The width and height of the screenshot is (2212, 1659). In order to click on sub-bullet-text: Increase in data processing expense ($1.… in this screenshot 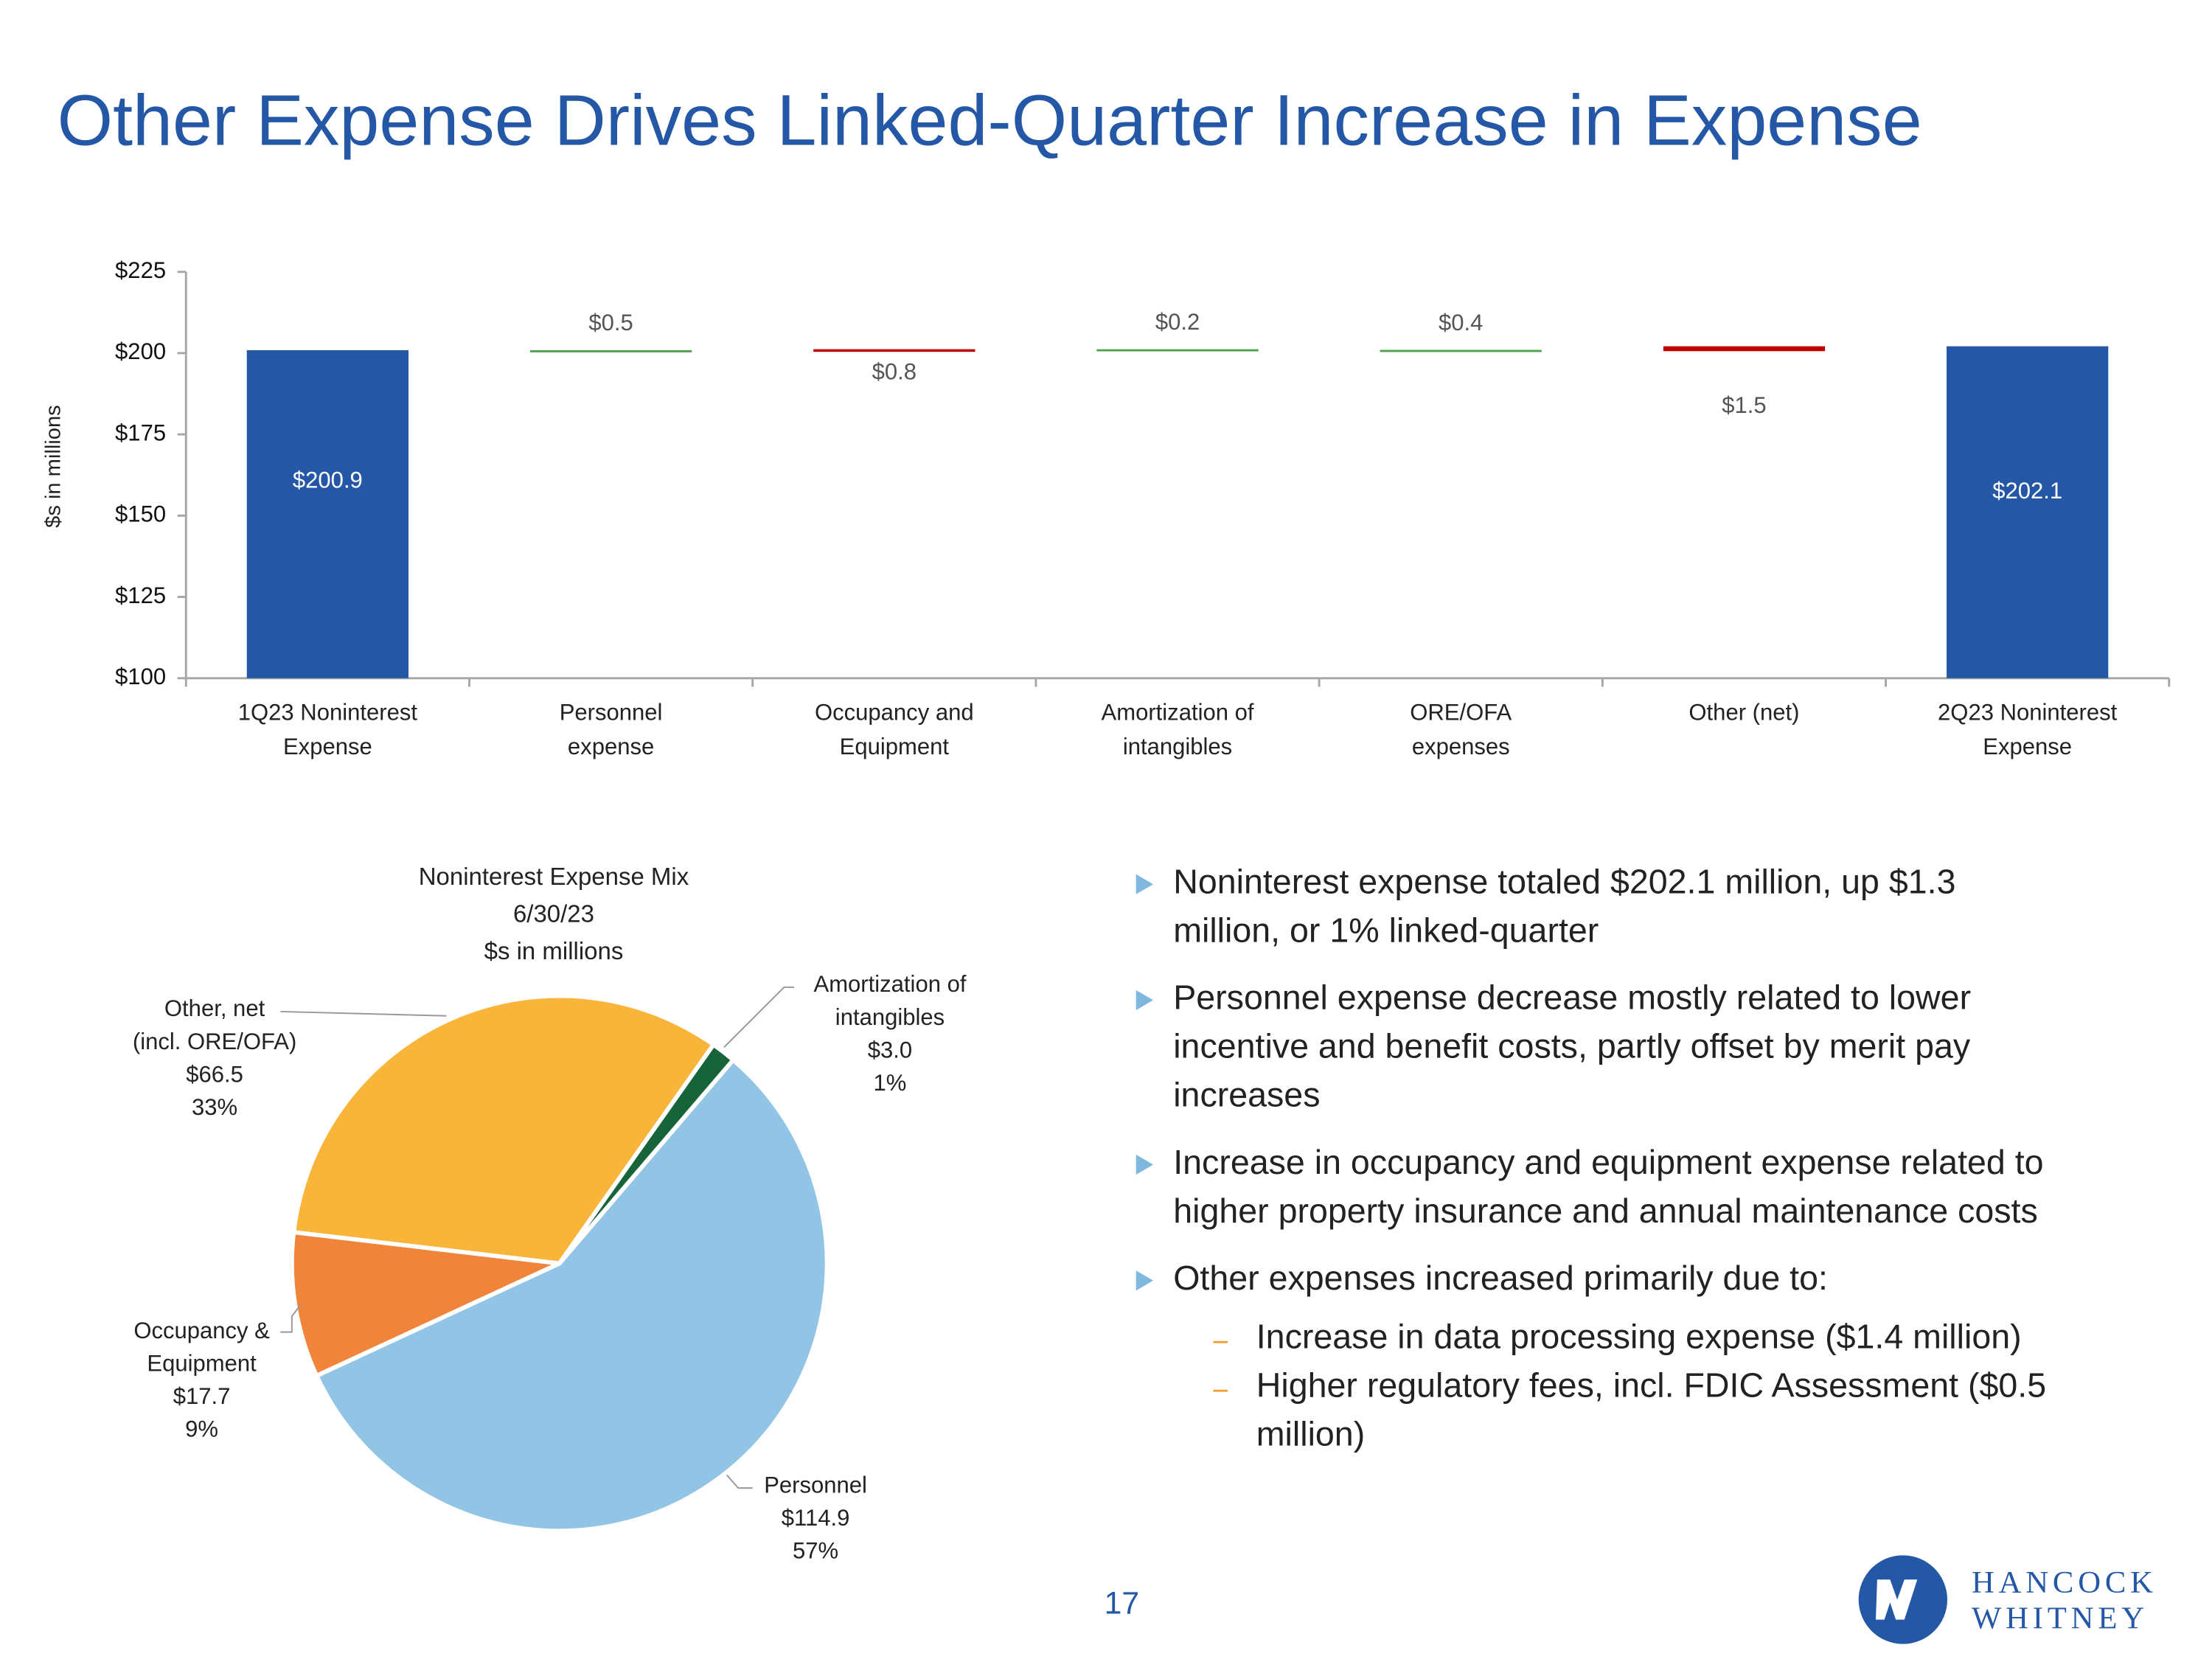, I will do `click(1639, 1337)`.